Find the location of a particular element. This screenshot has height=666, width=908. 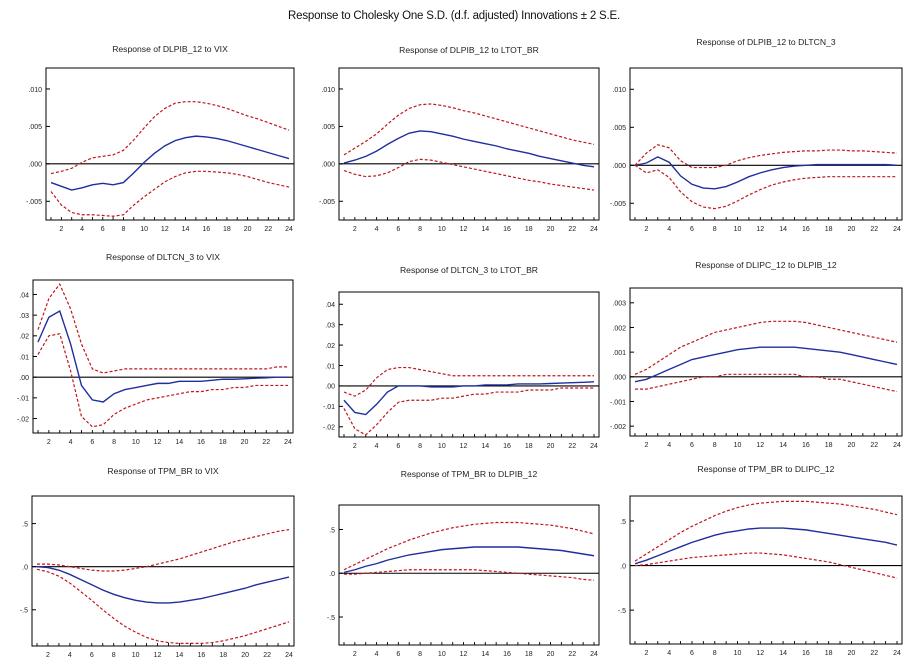

y-tick-label: -.5 is located at coordinates (331, 618).